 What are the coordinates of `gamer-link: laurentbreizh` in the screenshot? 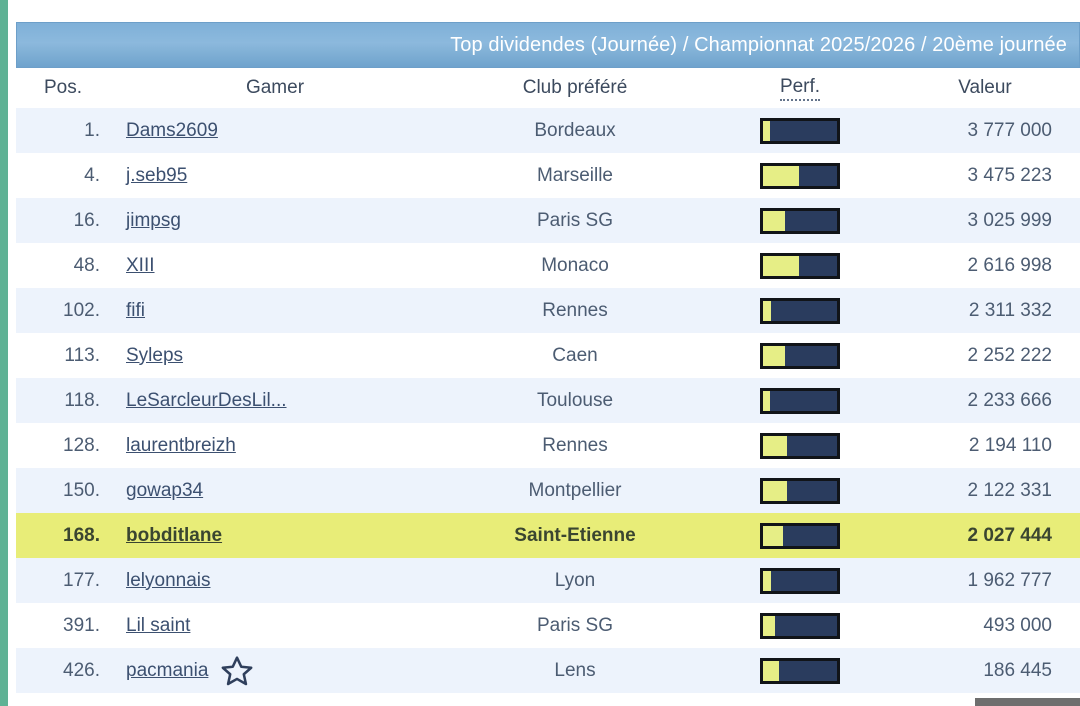 It's located at (181, 445).